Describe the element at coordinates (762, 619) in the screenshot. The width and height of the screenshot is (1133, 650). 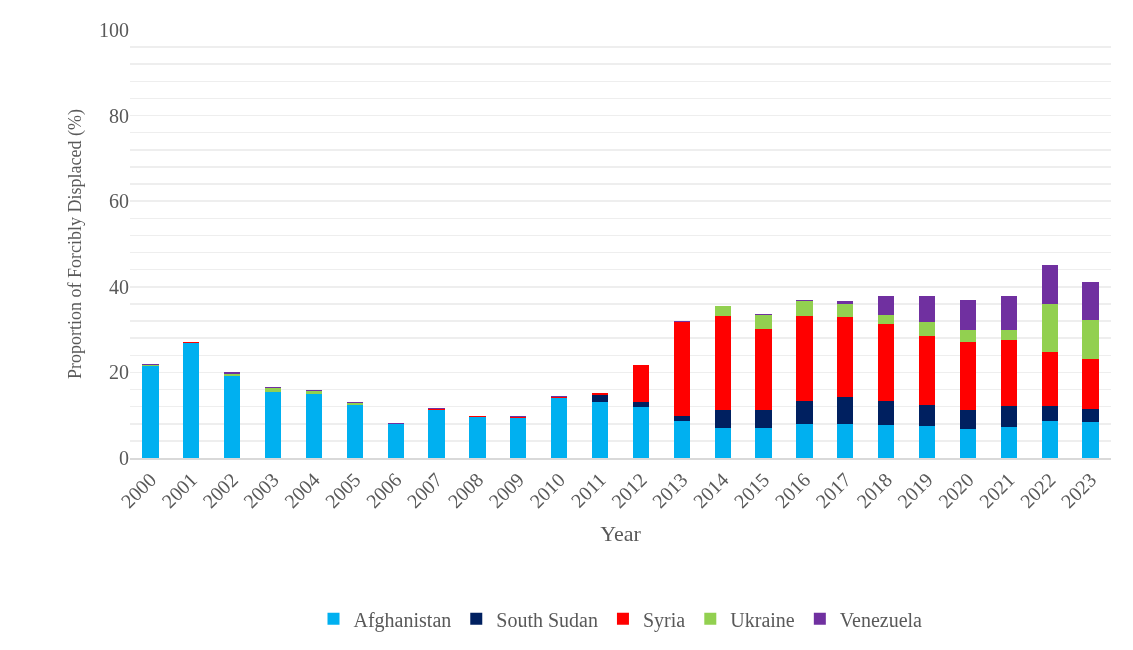
I see `legend-label: Ukraine` at that location.